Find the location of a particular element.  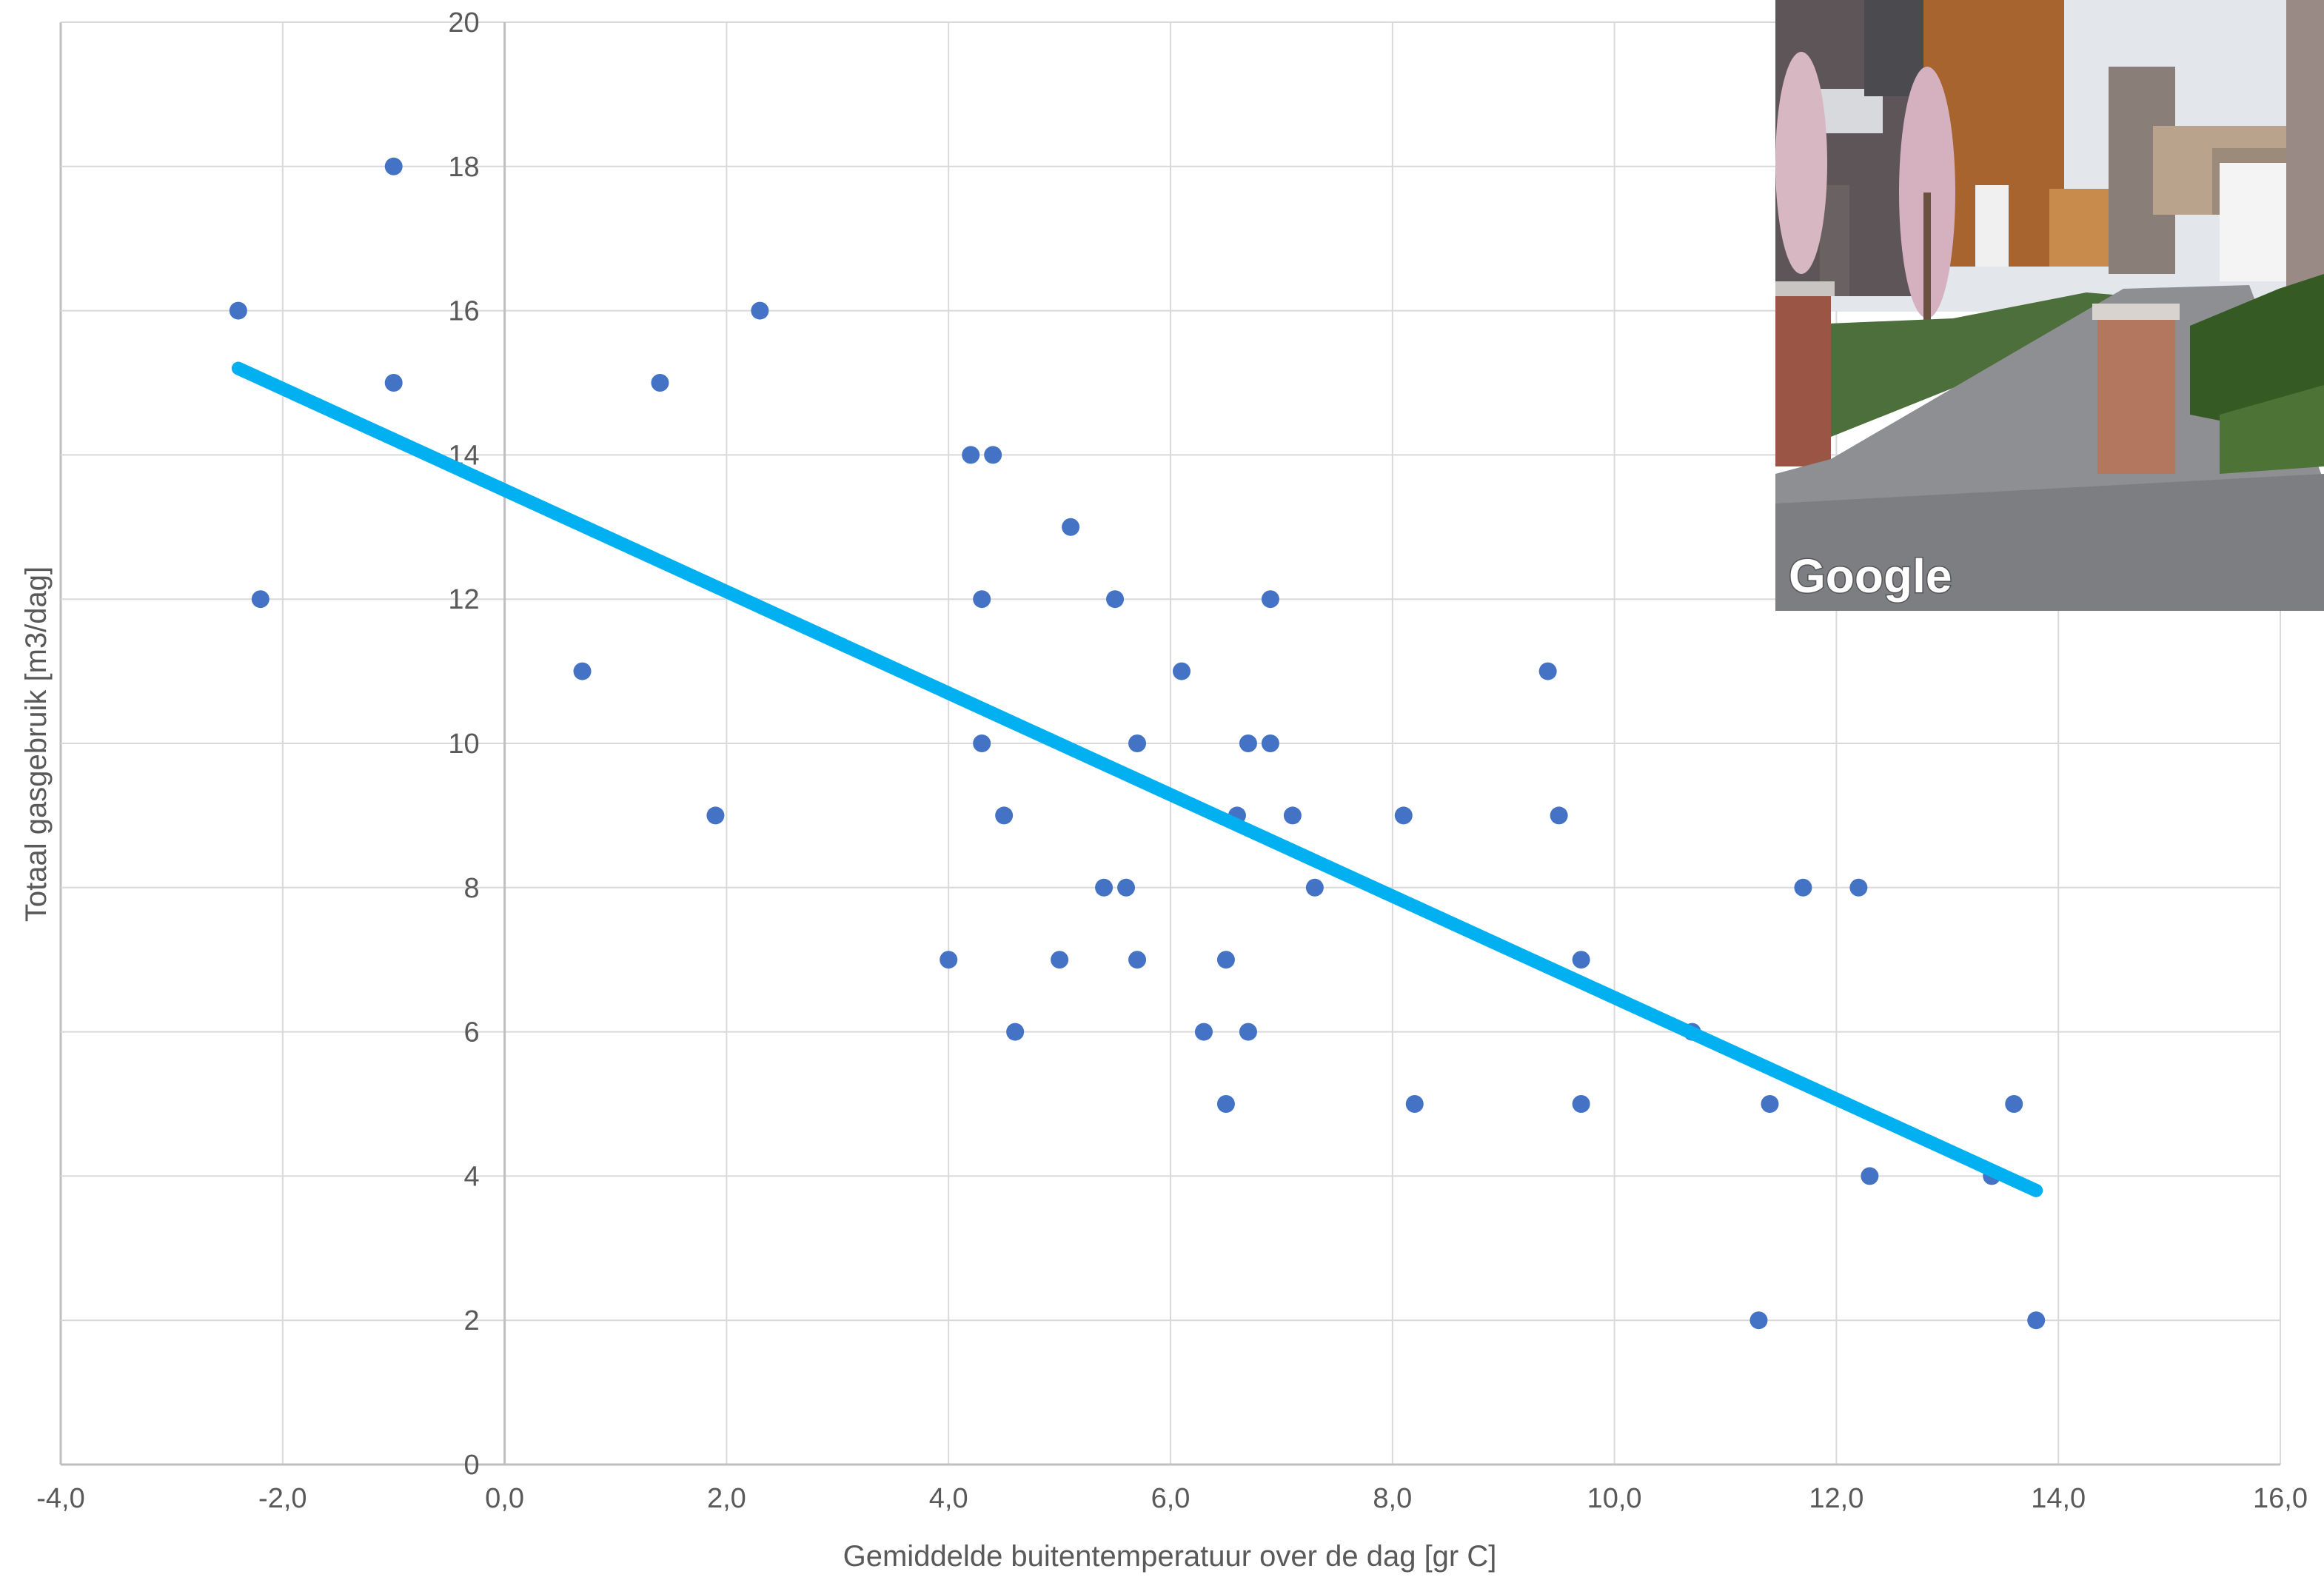

x-tick-label: 16,0 is located at coordinates (2280, 1498).